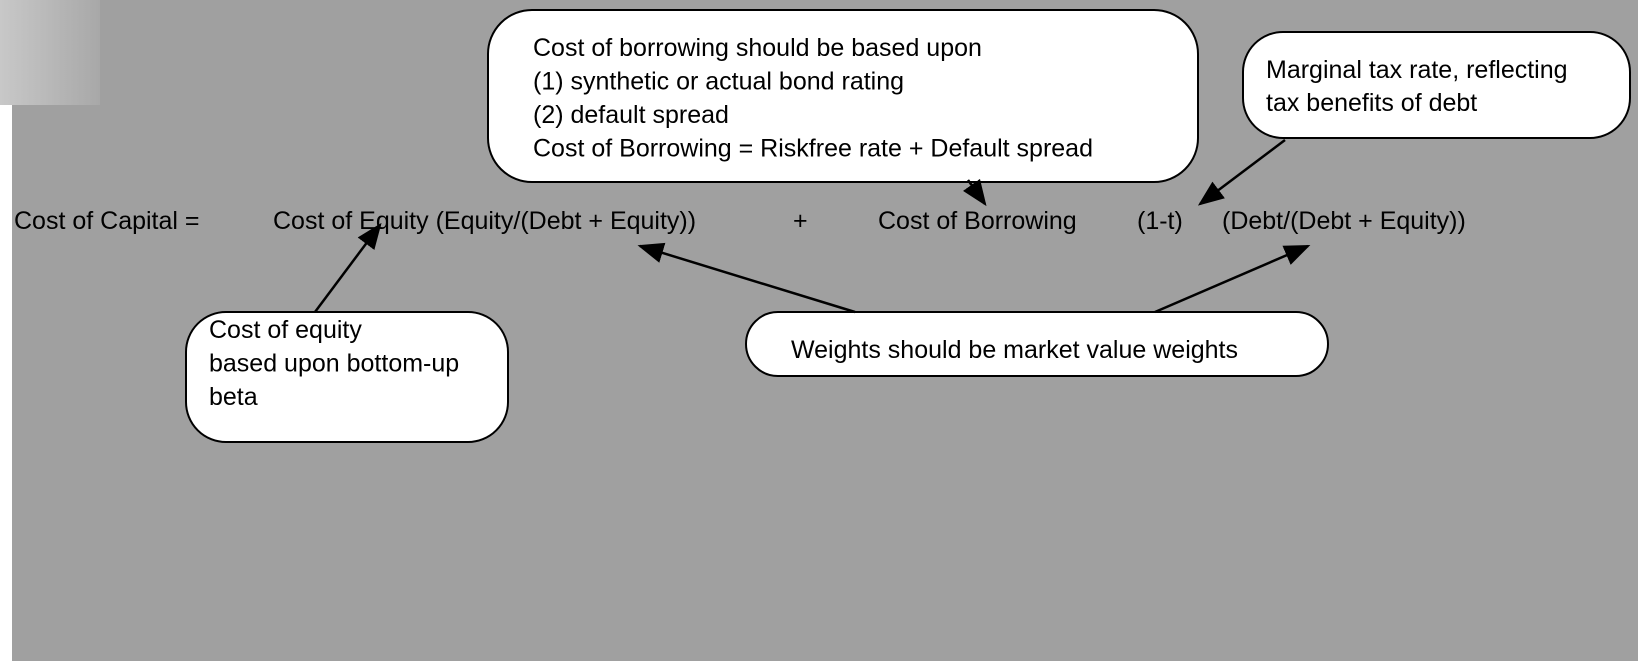 The height and width of the screenshot is (661, 1638). What do you see at coordinates (1417, 70) in the screenshot?
I see `callout-line: Marginal tax rate, reflecting` at bounding box center [1417, 70].